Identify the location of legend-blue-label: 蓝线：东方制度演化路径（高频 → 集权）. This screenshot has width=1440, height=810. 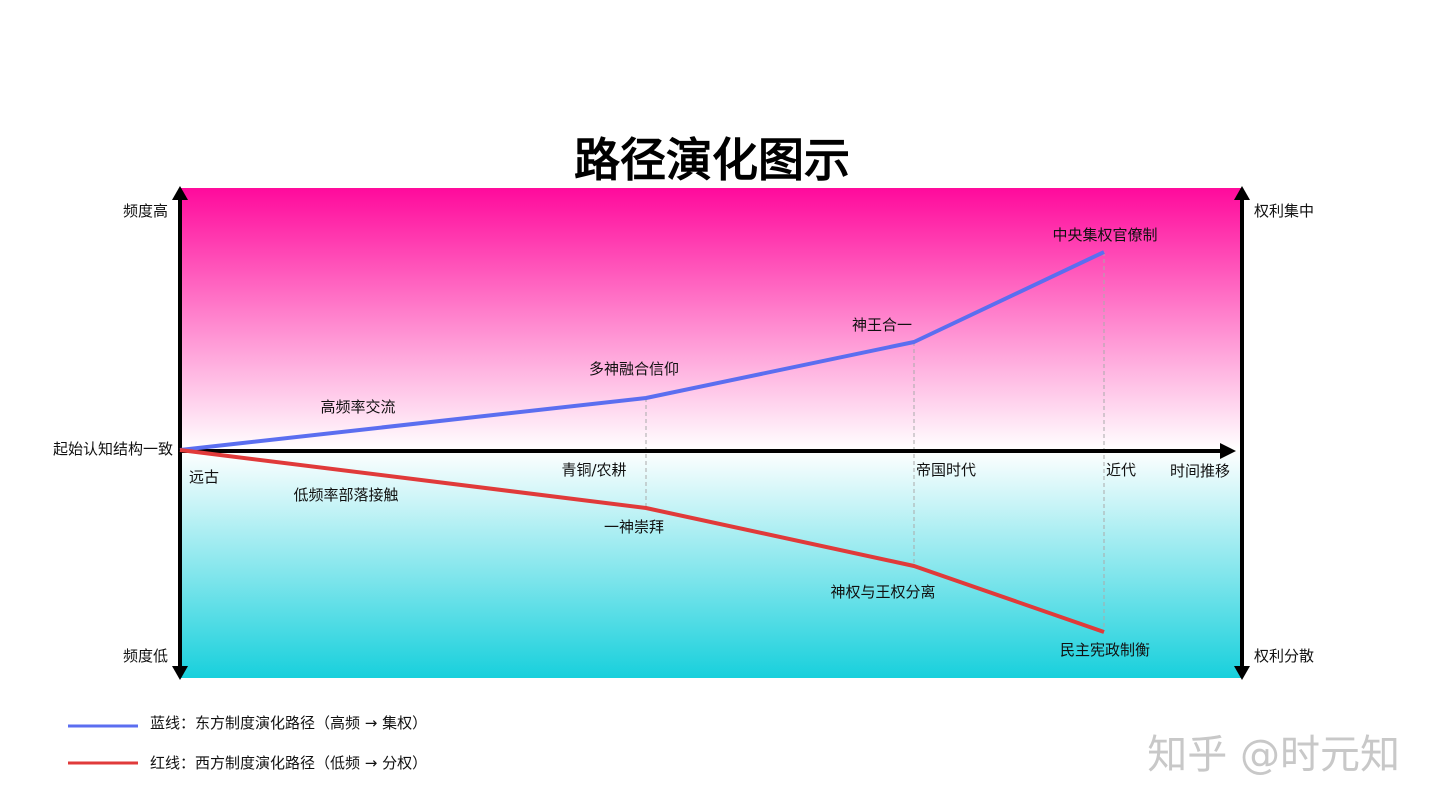
(288, 723).